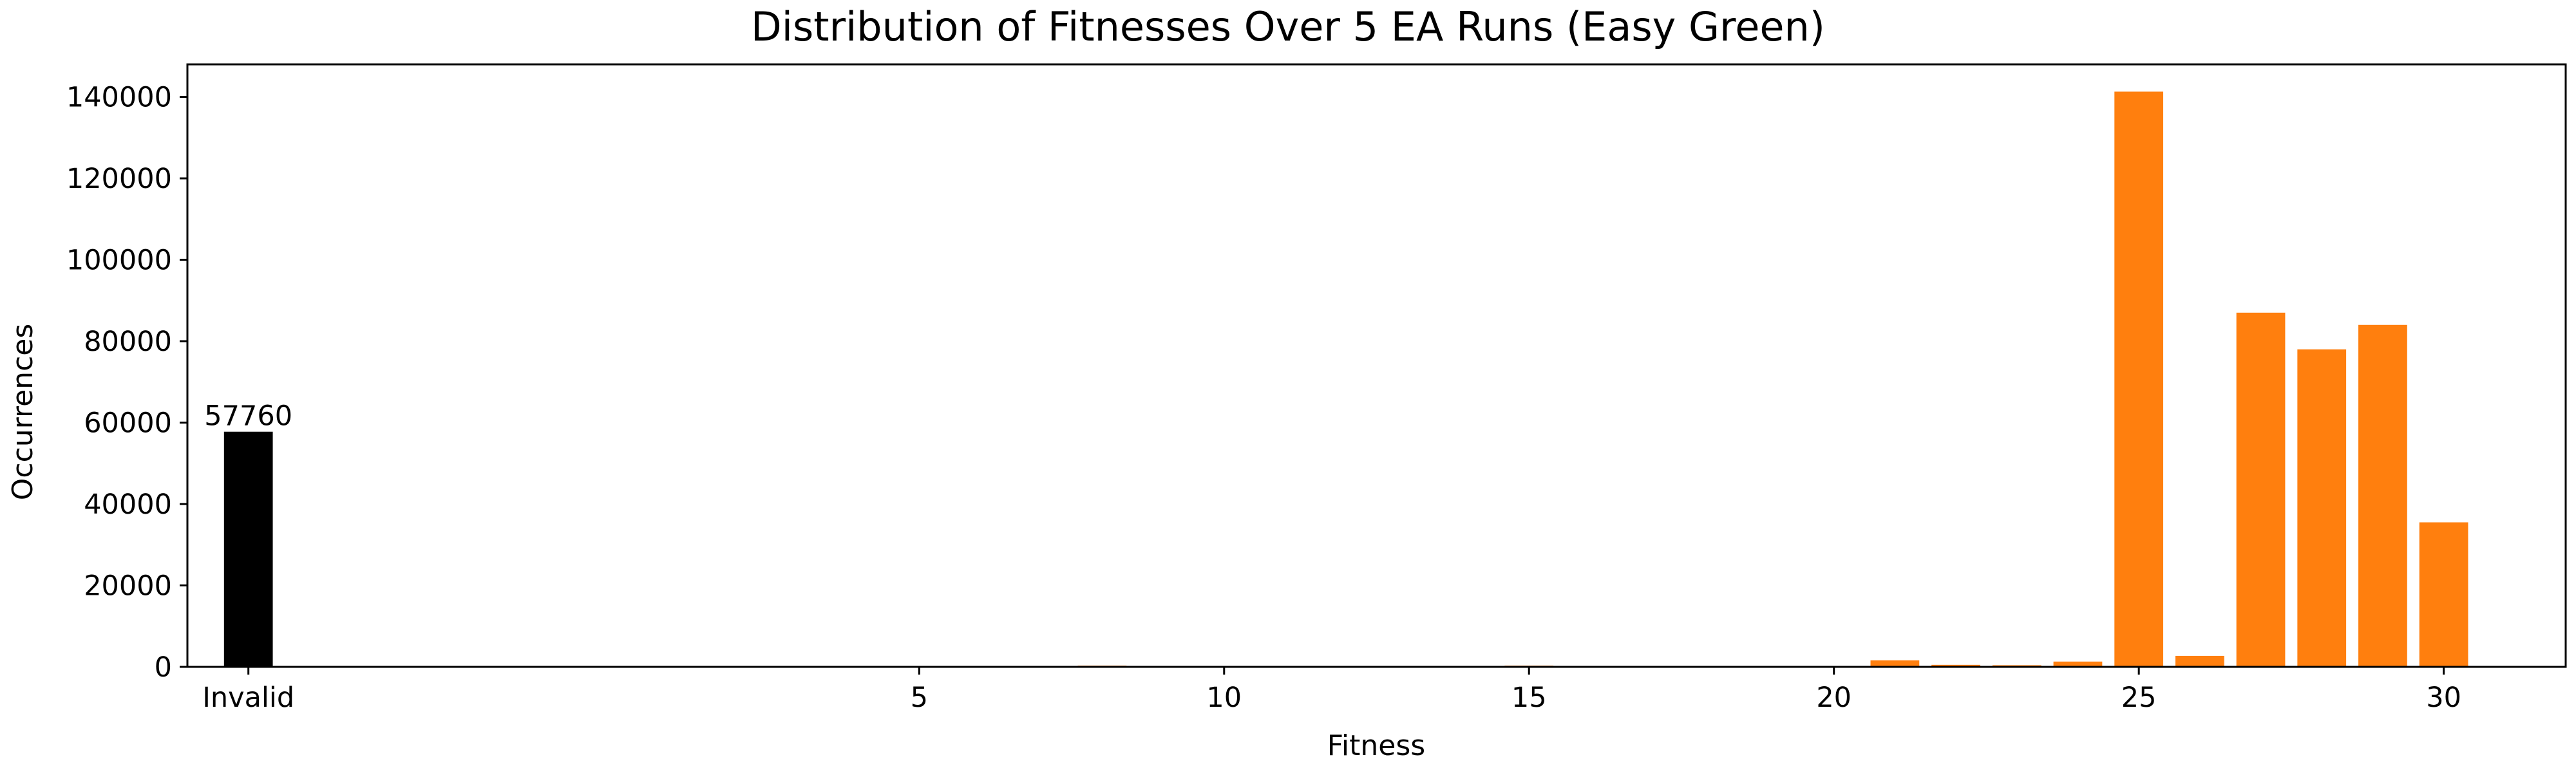  Describe the element at coordinates (119, 179) in the screenshot. I see `y-tick-label: 120000` at that location.